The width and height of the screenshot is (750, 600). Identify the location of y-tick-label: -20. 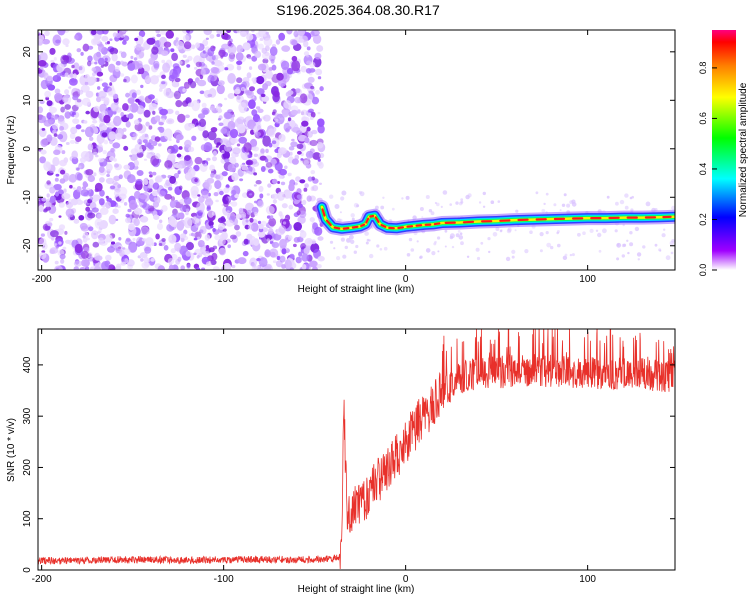
(27, 245).